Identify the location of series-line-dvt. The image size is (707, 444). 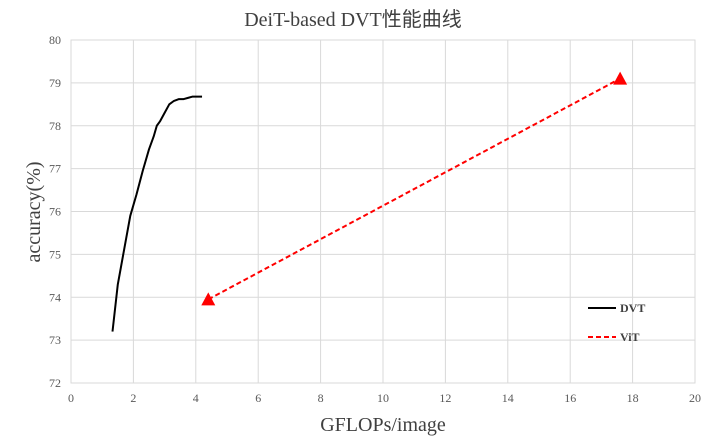
(157, 213).